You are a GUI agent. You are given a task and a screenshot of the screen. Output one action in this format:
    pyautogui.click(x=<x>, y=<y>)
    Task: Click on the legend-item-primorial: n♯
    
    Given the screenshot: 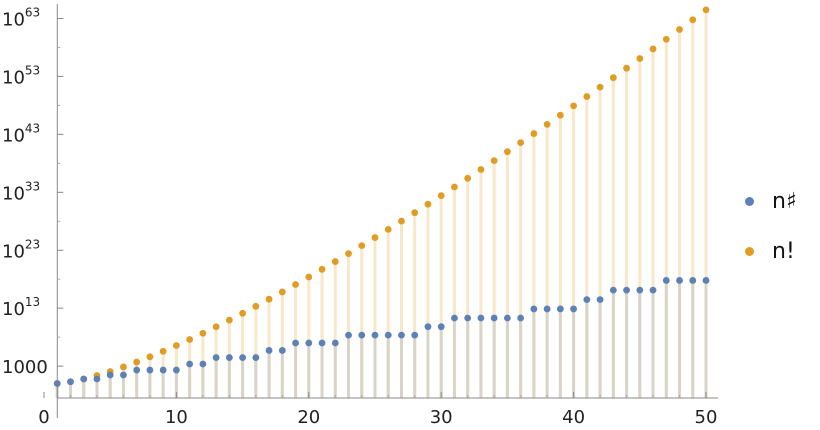 What is the action you would take?
    pyautogui.click(x=782, y=201)
    